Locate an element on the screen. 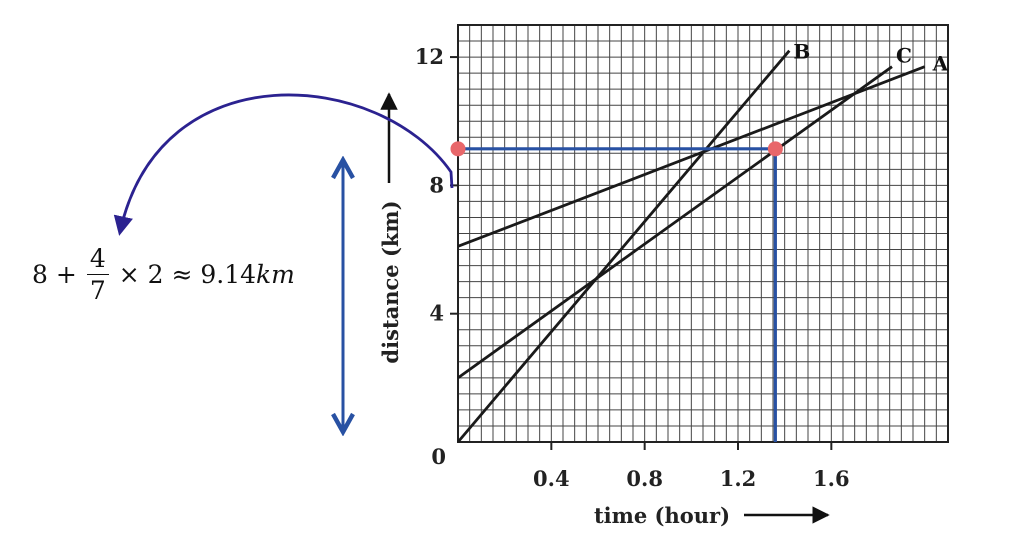 Image resolution: width=1024 pixels, height=535 pixels. formula-annotation: 8 + 4 7 × 2 ≈ 9.14 km is located at coordinates (163, 274).